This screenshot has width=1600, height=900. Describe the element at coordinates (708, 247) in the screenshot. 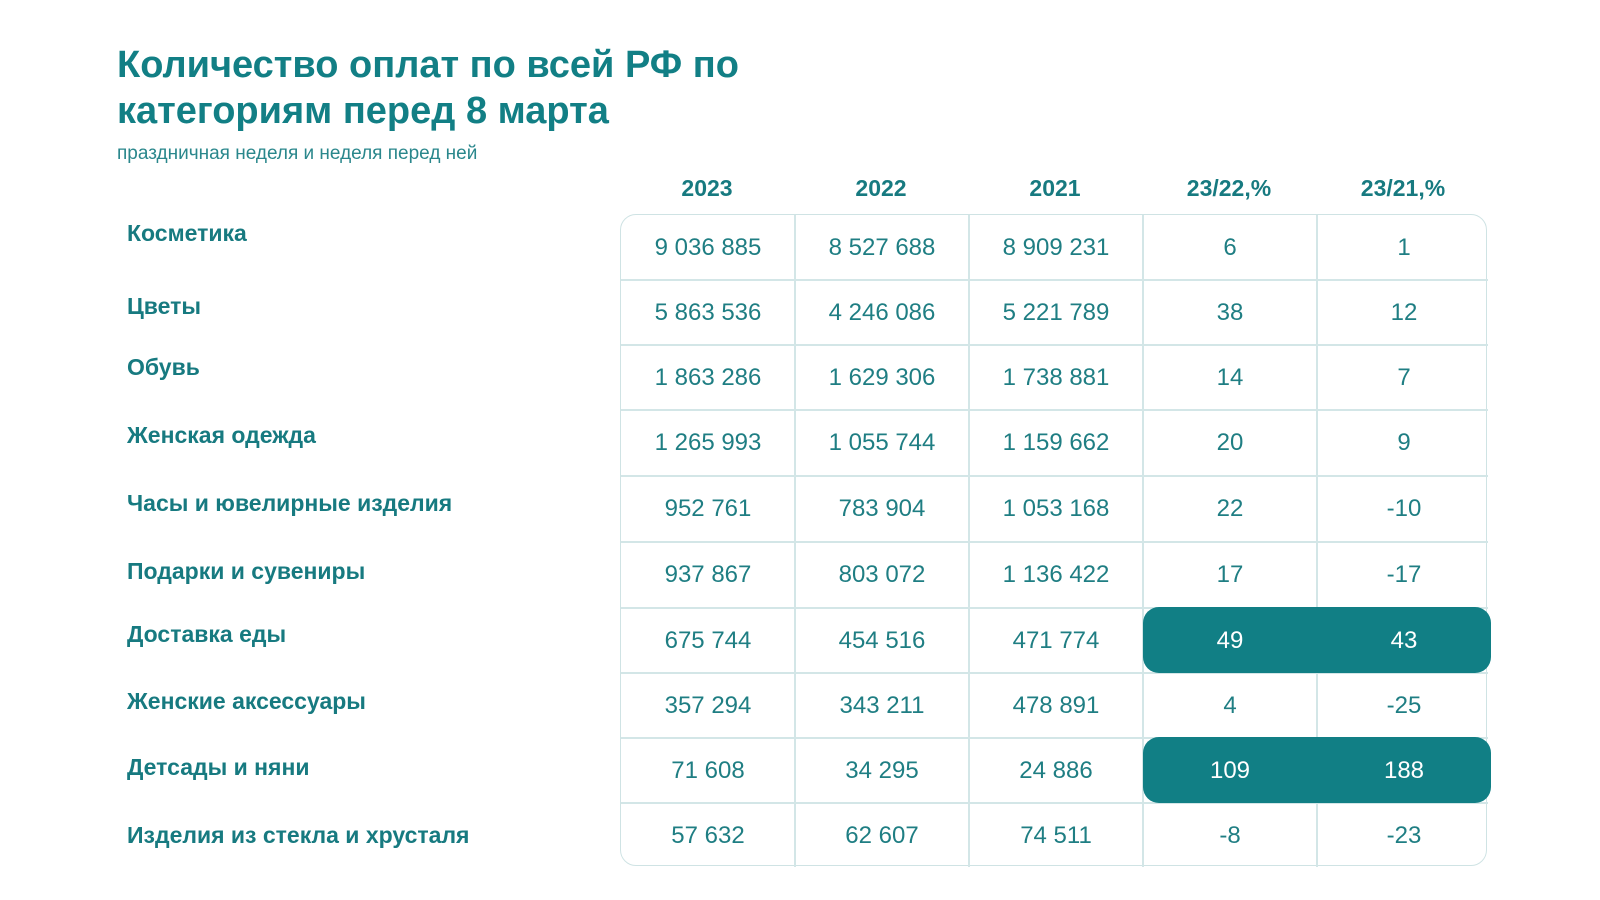

I see `table-cell: 9 036 885` at that location.